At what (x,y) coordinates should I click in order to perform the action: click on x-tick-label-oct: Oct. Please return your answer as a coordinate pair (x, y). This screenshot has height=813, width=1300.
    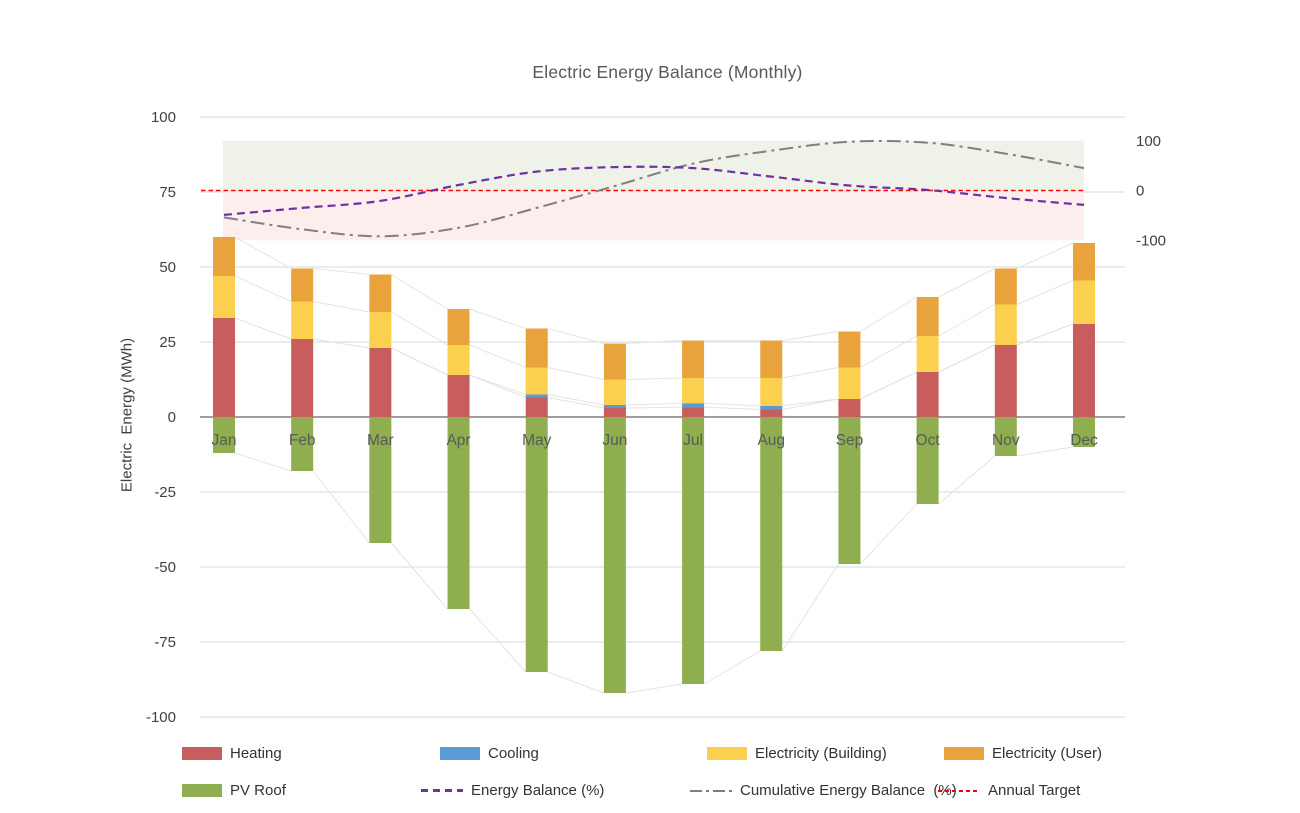
    Looking at the image, I should click on (928, 440).